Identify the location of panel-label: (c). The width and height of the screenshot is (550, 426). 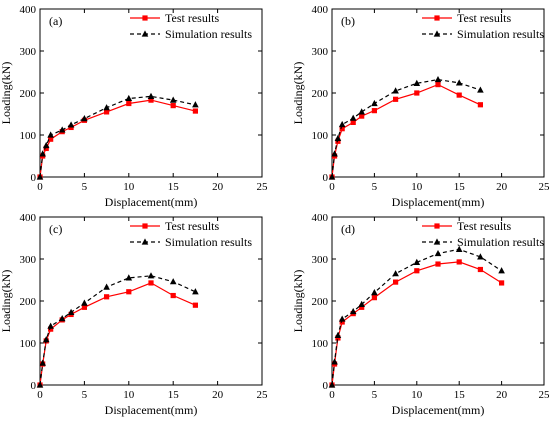
(55, 229).